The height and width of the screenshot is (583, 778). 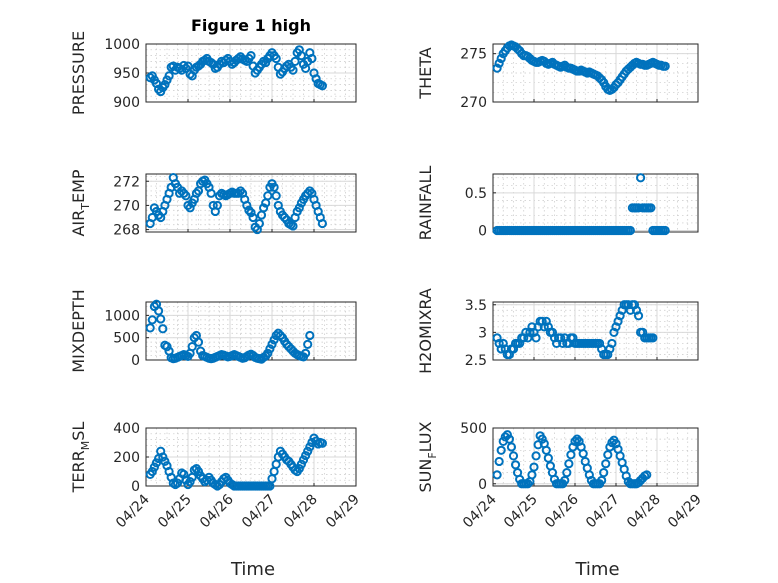 I want to click on subplot-6: 2.5 3 3.5 H2OMIXRA, so click(x=557, y=331).